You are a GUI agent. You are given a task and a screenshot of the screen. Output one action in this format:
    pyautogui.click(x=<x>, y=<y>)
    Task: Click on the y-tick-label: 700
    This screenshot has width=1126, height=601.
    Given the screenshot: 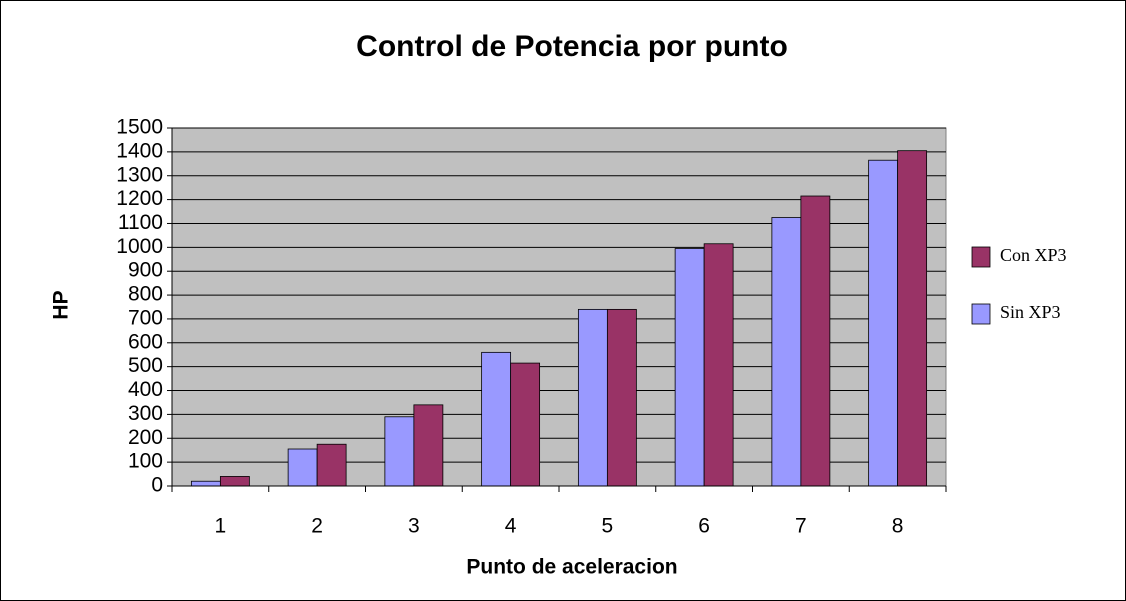 What is the action you would take?
    pyautogui.click(x=145, y=317)
    